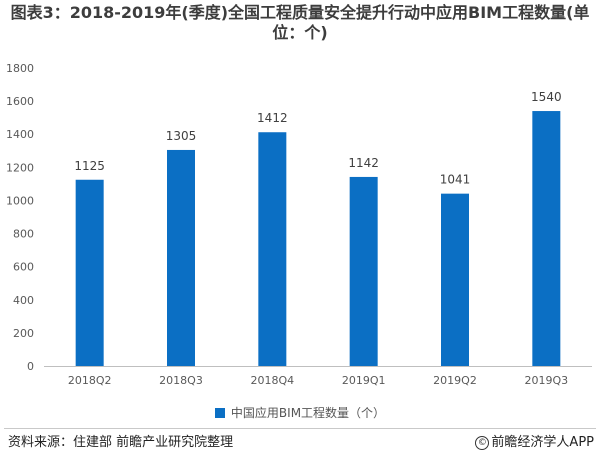 The width and height of the screenshot is (600, 461). I want to click on x-tick-label: 2018Q2, so click(90, 380).